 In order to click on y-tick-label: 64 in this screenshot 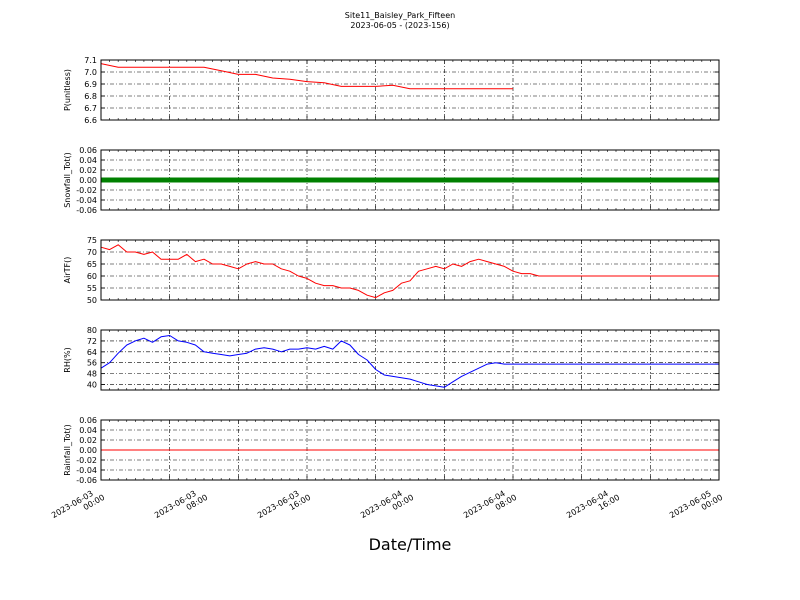, I will do `click(92, 352)`.